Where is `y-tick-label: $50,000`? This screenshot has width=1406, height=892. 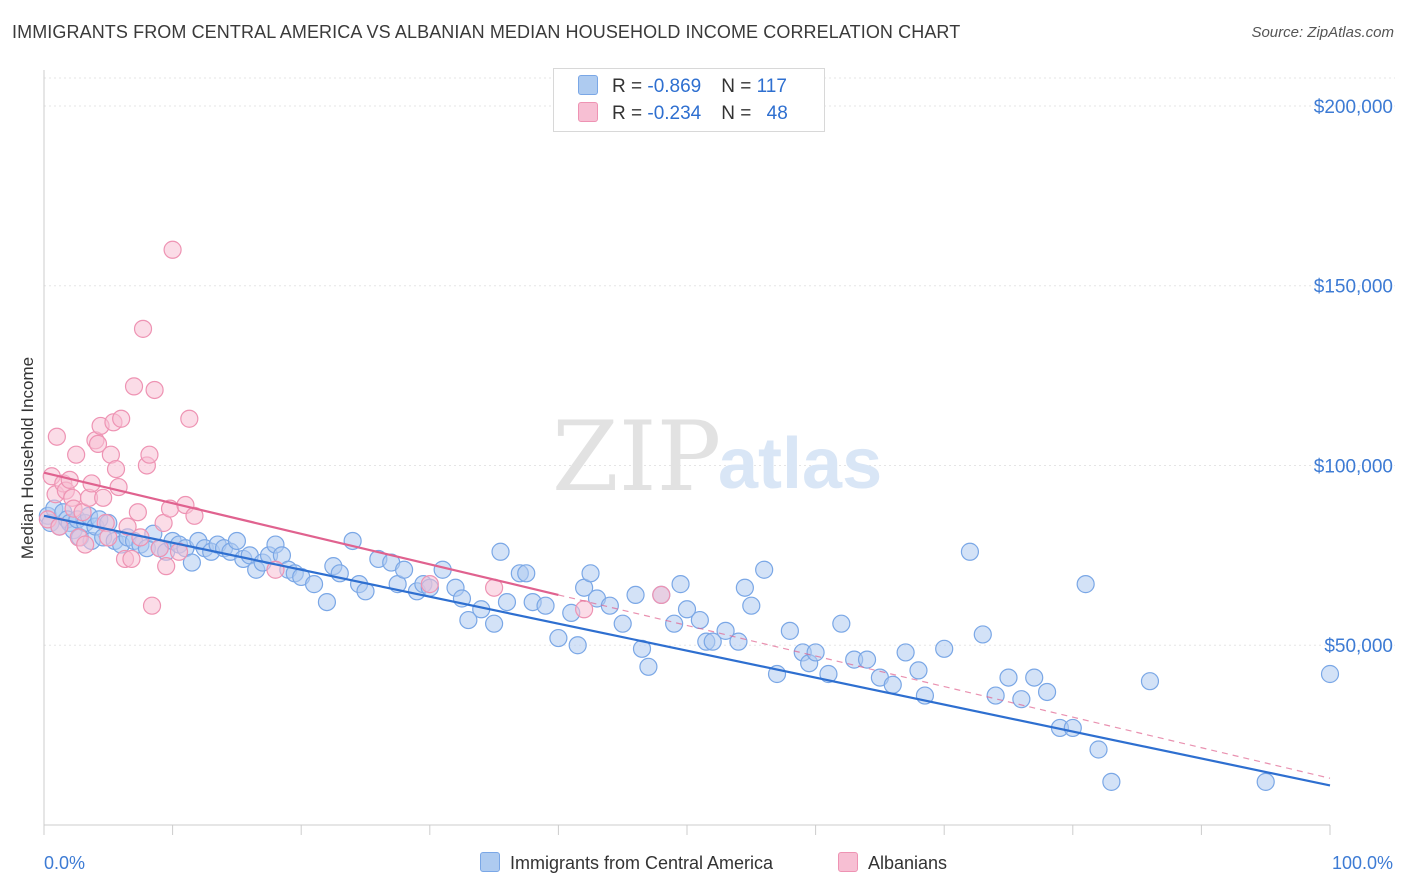
y-tick-label: $50,000 is located at coordinates (1358, 646).